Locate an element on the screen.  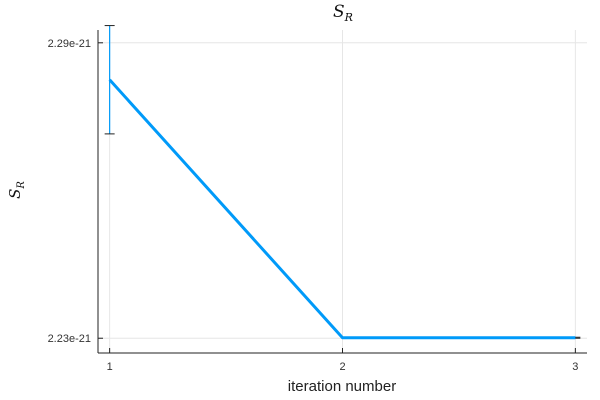
y-axis-label-main: S is located at coordinates (15, 194).